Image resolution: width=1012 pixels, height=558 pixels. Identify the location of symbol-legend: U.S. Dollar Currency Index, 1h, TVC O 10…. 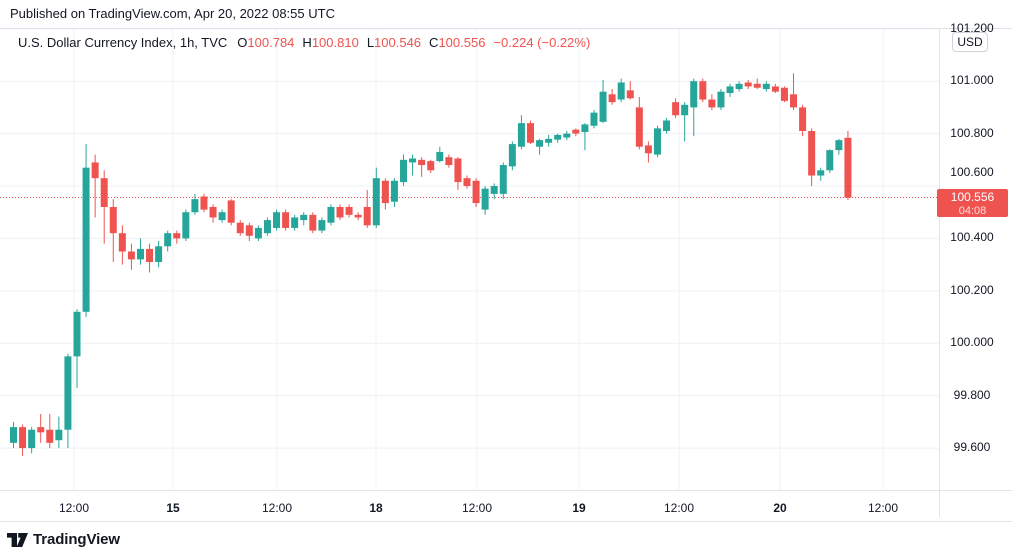
(304, 42).